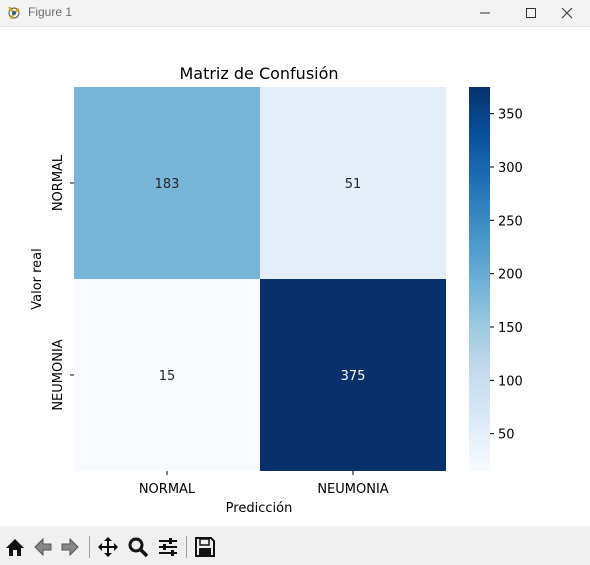 The image size is (590, 565). I want to click on y-tick-label: NORMAL, so click(58, 182).